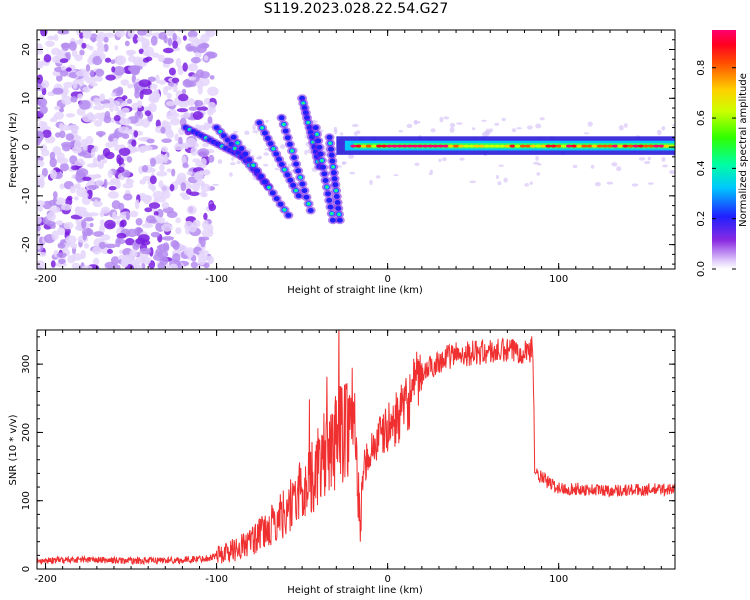  Describe the element at coordinates (13, 449) in the screenshot. I see `bottom-y-axis-label: SNR (10 * v/v)` at that location.